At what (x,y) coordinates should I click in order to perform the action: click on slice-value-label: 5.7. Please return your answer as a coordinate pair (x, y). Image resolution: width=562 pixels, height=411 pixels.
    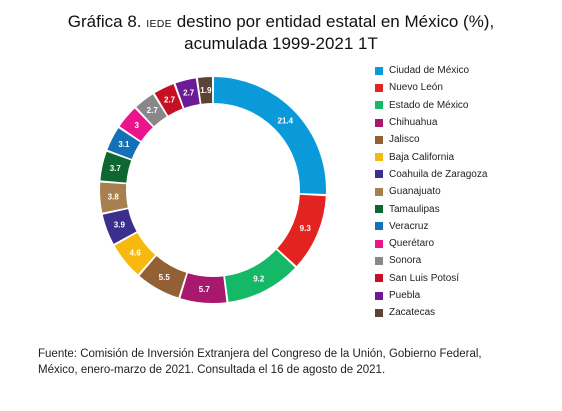
    Looking at the image, I should click on (205, 289).